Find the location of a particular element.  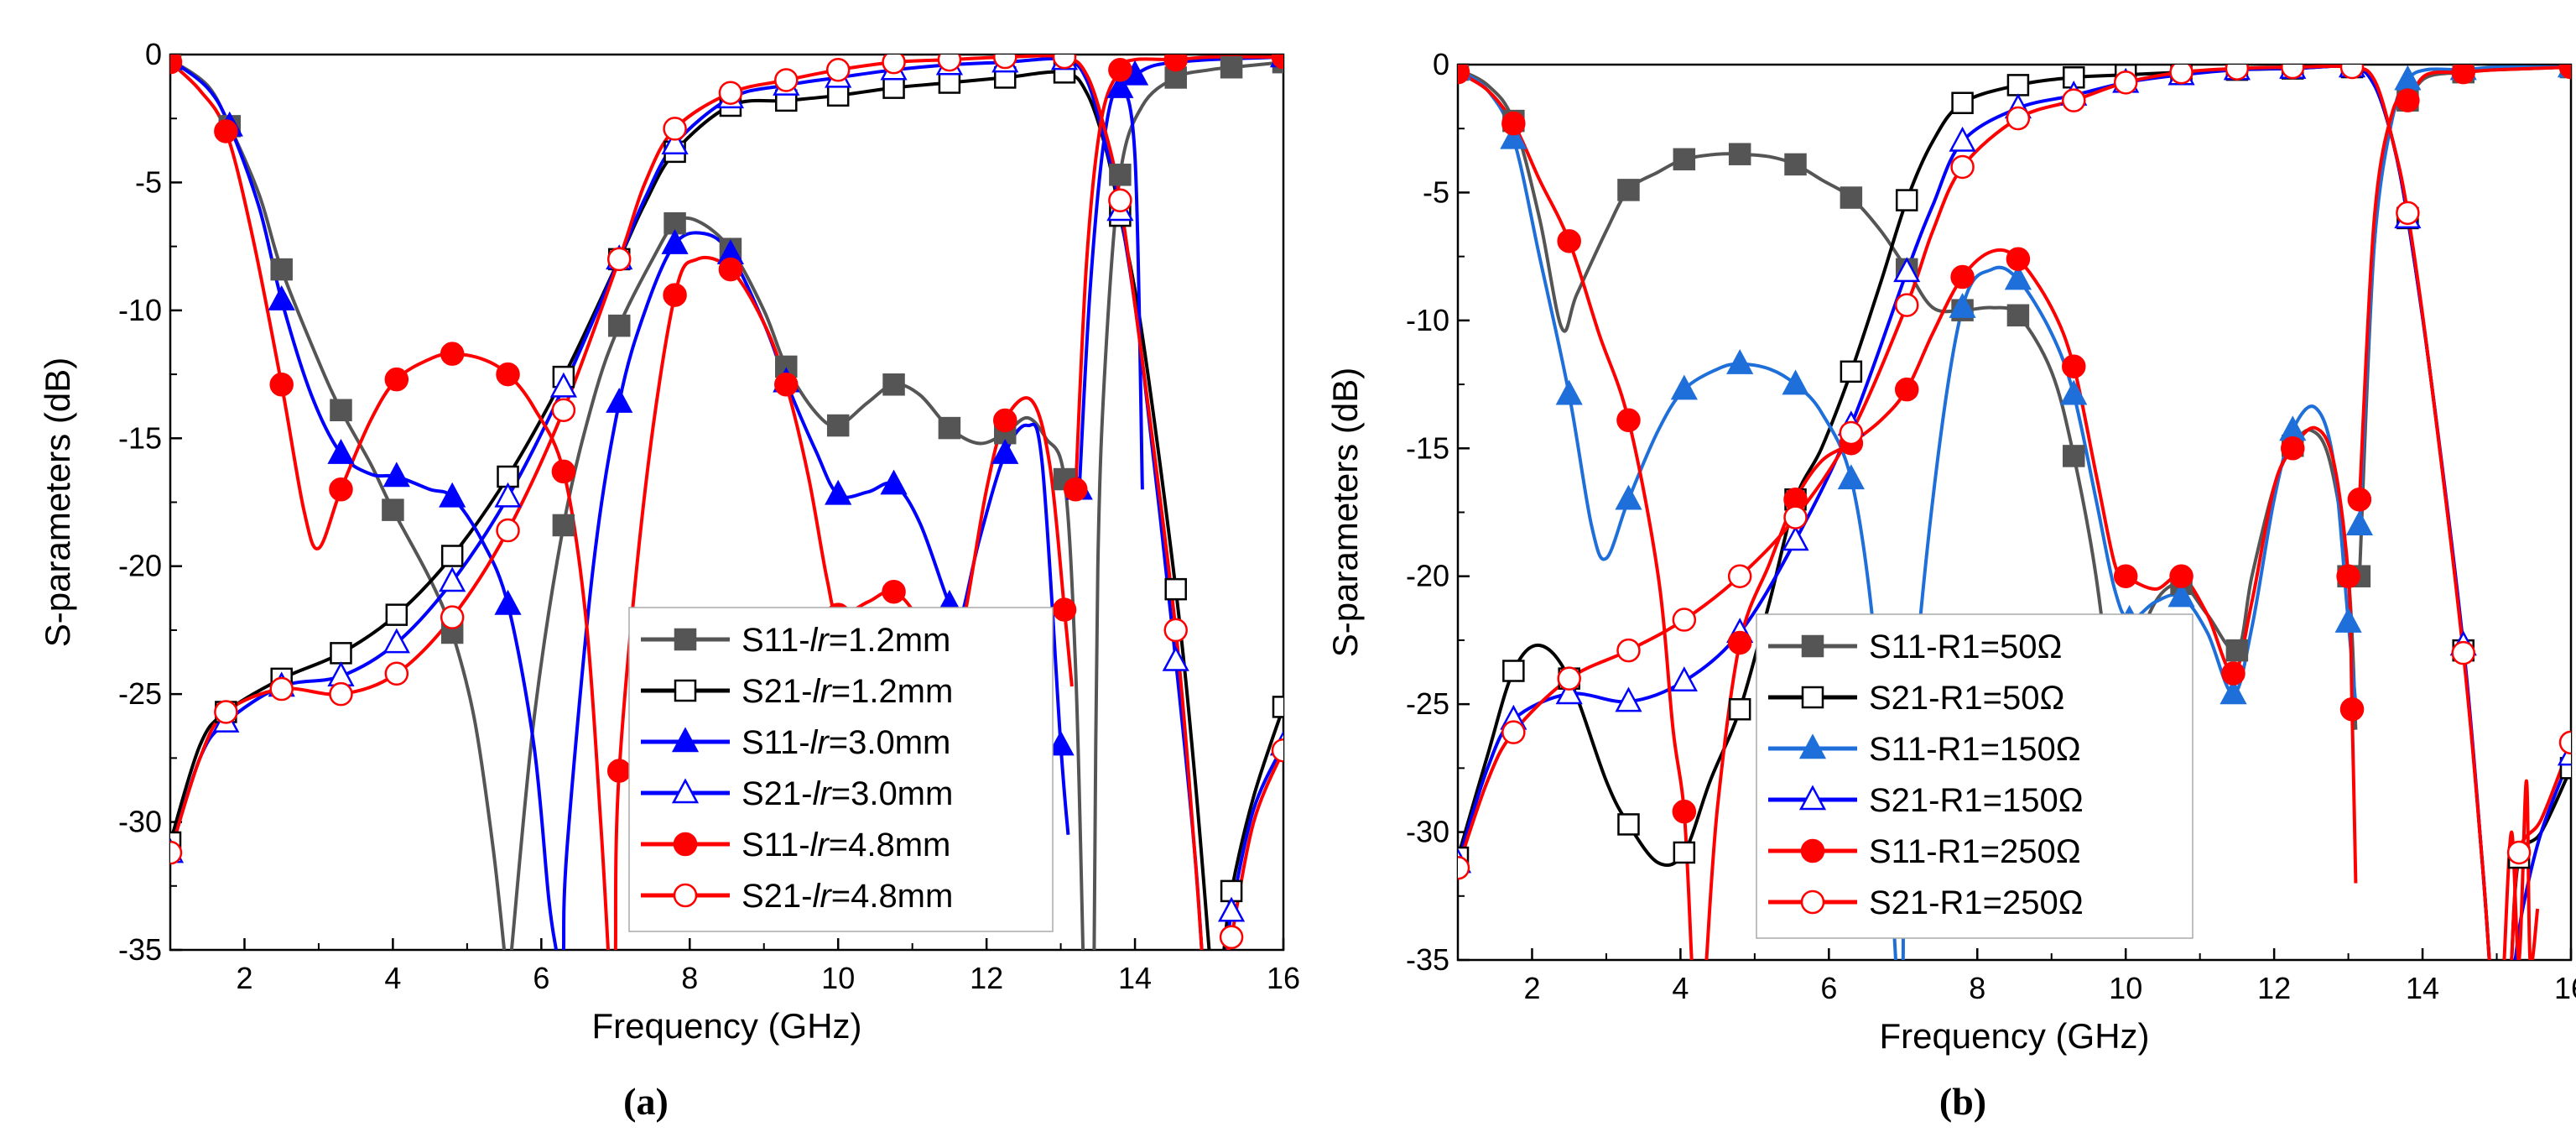

legend-label-a-2: S11-lr=3.0mm is located at coordinates (846, 743).